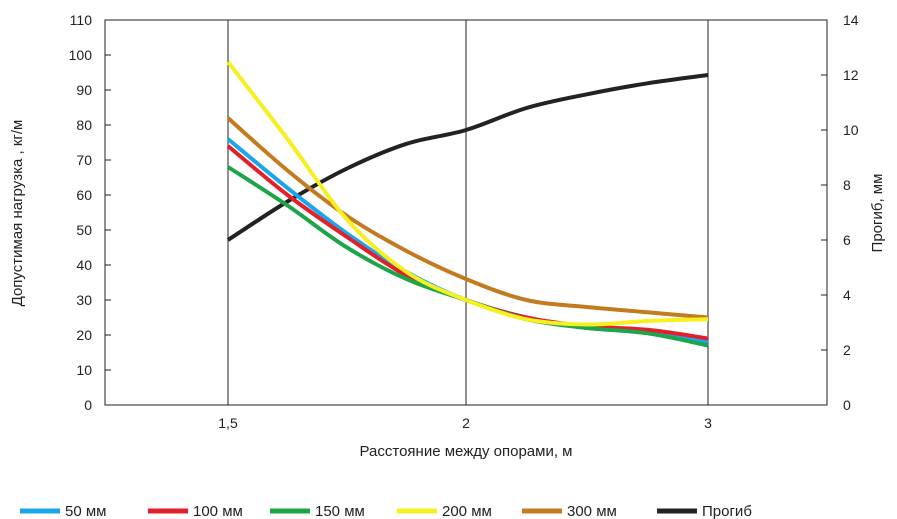  What do you see at coordinates (90, 212) in the screenshot?
I see `y-axis-left-ticks: 0 10 20 30 40 50 60 70 80 90 100 110` at bounding box center [90, 212].